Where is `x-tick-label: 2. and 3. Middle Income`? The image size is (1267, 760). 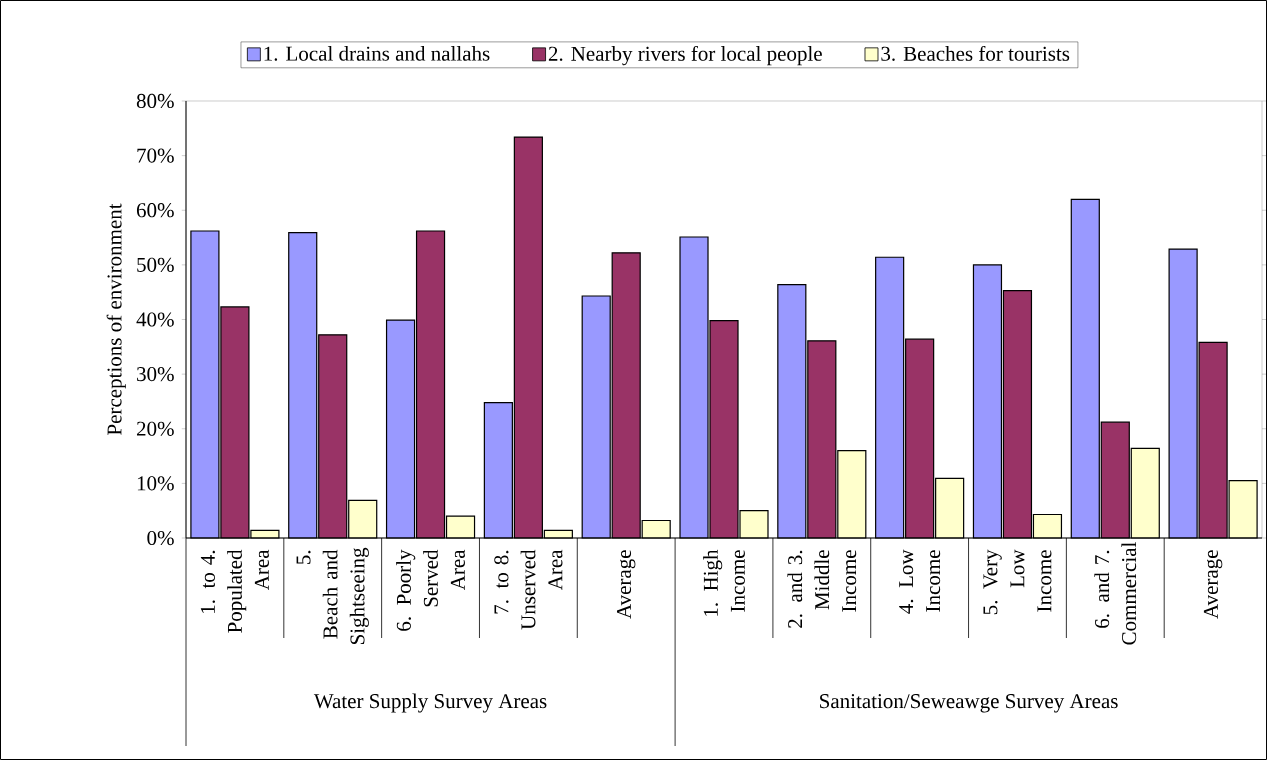 x-tick-label: 2. and 3. Middle Income is located at coordinates (822, 589).